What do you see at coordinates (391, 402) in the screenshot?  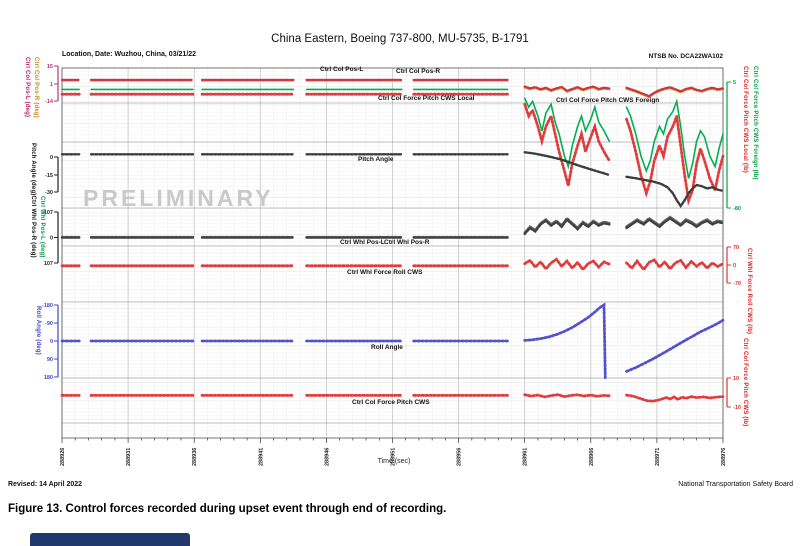 I see `series-label-pitch-cws: Ctrl Col Force Pitch CWS` at bounding box center [391, 402].